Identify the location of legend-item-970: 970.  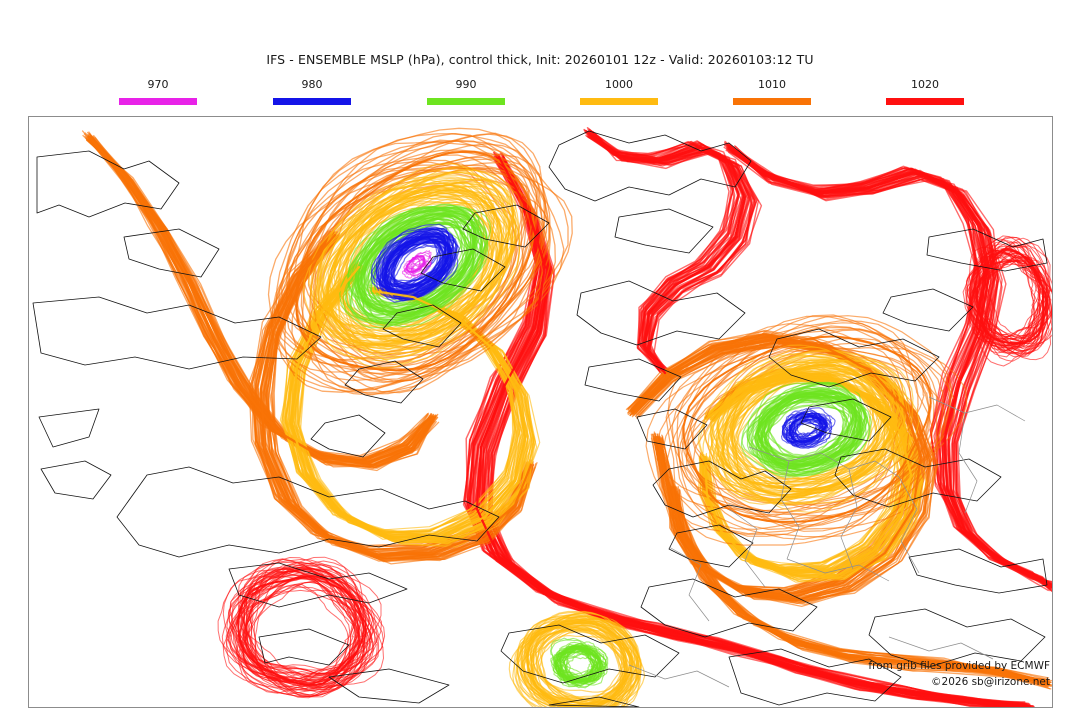
(158, 94).